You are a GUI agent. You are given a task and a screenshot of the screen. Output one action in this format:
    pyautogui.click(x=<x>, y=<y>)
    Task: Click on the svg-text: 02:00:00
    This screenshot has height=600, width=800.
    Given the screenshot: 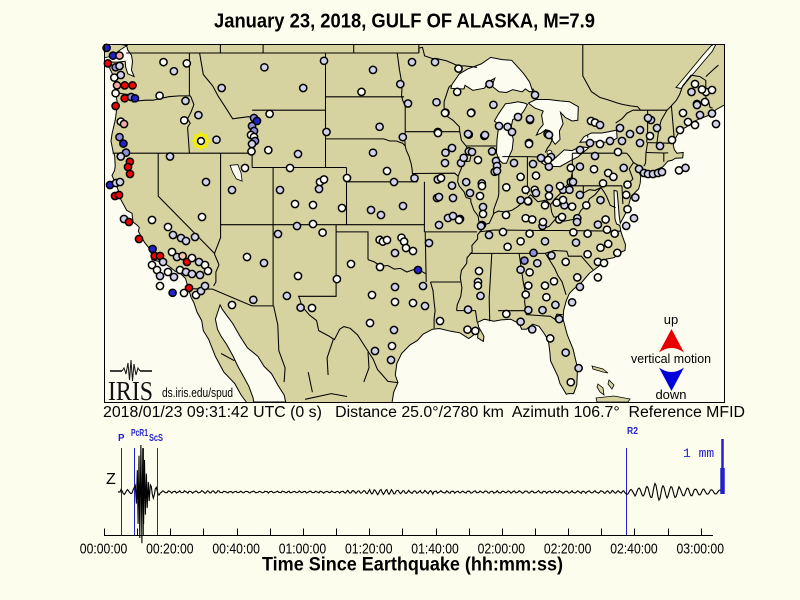 What is the action you would take?
    pyautogui.click(x=501, y=549)
    